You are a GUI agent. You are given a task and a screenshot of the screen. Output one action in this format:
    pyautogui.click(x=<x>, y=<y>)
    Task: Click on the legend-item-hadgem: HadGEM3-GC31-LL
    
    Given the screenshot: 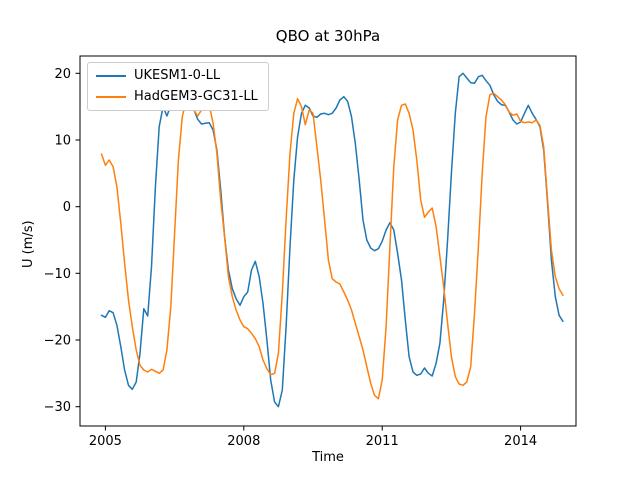 What is the action you would take?
    pyautogui.click(x=177, y=97)
    